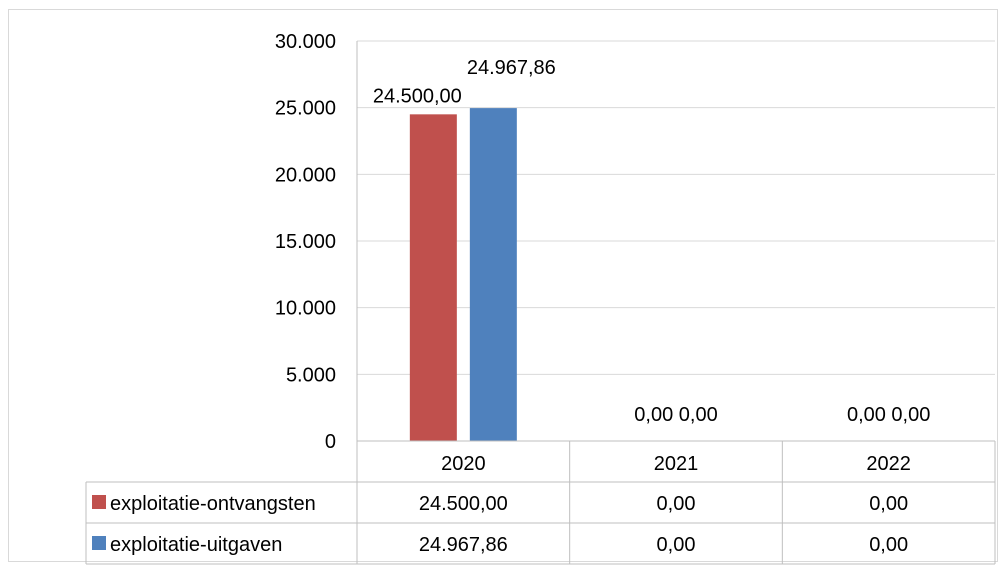 The width and height of the screenshot is (1007, 571). What do you see at coordinates (305, 42) in the screenshot?
I see `y-tick-label: 30.000` at bounding box center [305, 42].